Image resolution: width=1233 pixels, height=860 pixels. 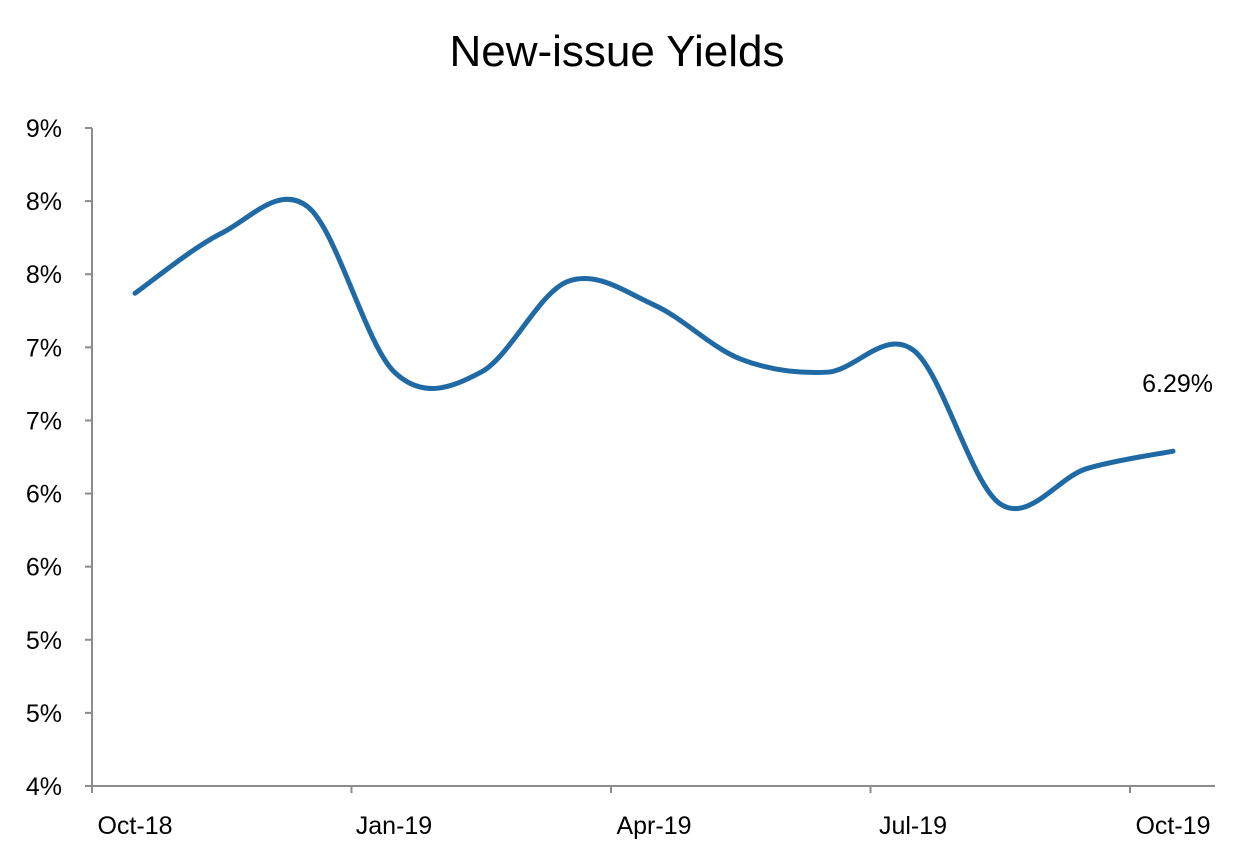 What do you see at coordinates (653, 826) in the screenshot?
I see `x-tick-label: Apr-19` at bounding box center [653, 826].